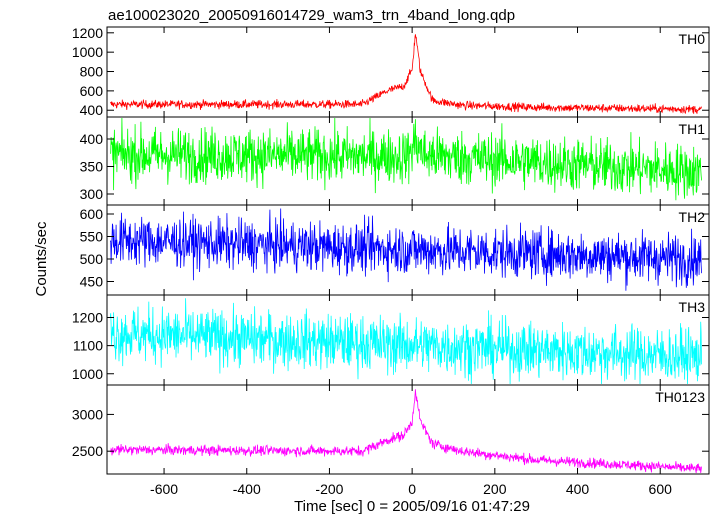 This screenshot has height=516, width=717. Describe the element at coordinates (88, 346) in the screenshot. I see `y-tick-label: 1100` at that location.